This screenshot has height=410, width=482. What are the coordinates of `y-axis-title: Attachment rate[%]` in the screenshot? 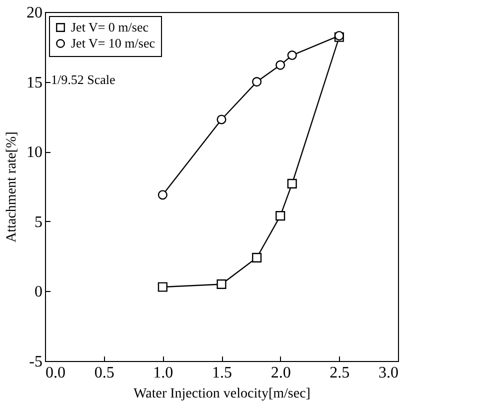 It's located at (12, 187).